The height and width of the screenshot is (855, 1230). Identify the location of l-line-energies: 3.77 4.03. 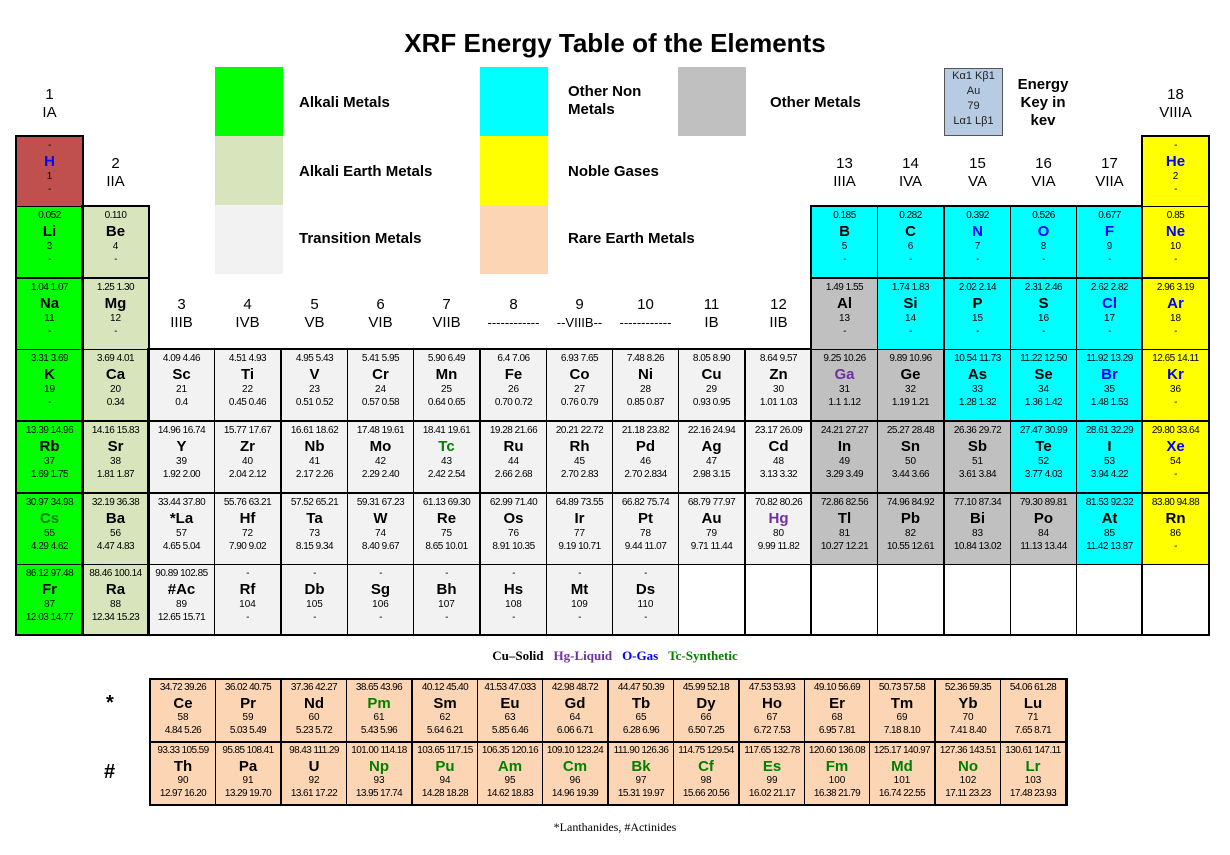
(1043, 474).